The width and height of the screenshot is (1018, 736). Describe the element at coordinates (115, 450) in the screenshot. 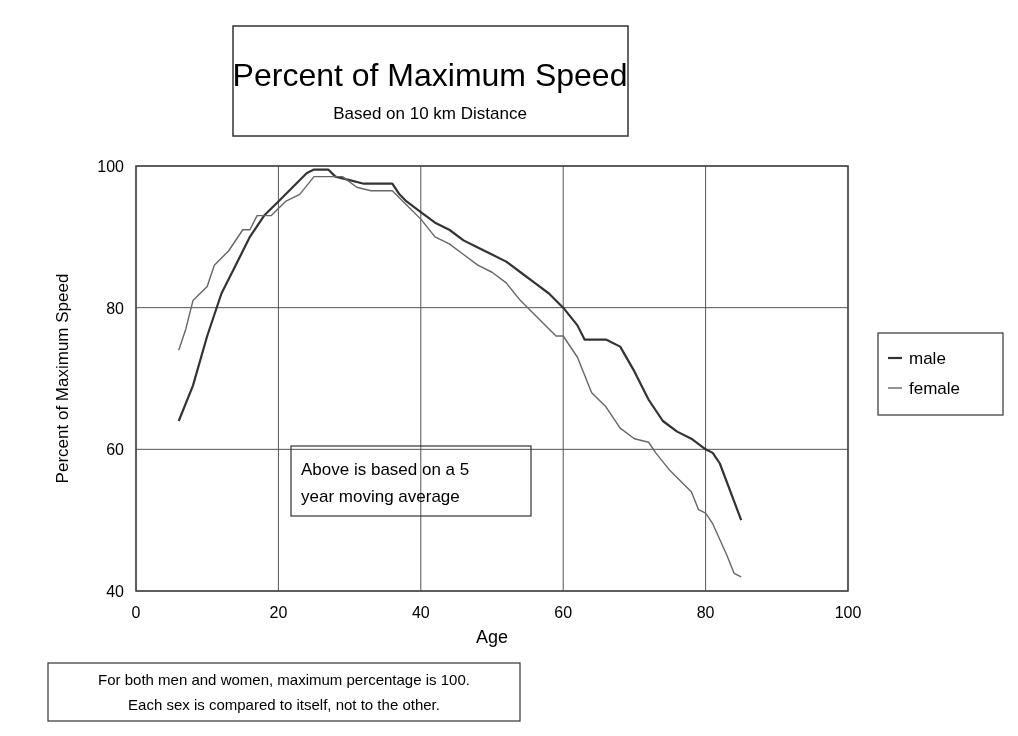

I see `y-tick-label: 60` at that location.